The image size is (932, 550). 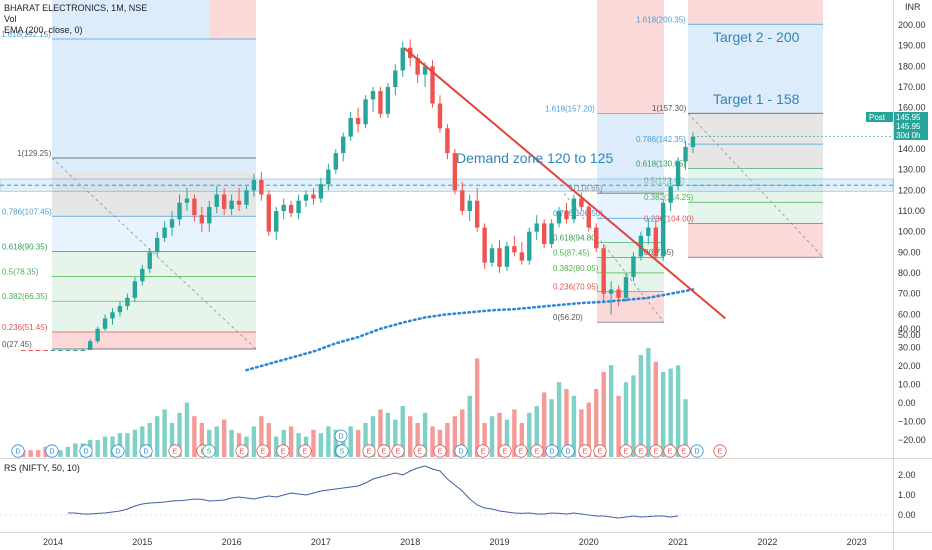 I want to click on price-tick-label: 170.00, so click(x=912, y=87).